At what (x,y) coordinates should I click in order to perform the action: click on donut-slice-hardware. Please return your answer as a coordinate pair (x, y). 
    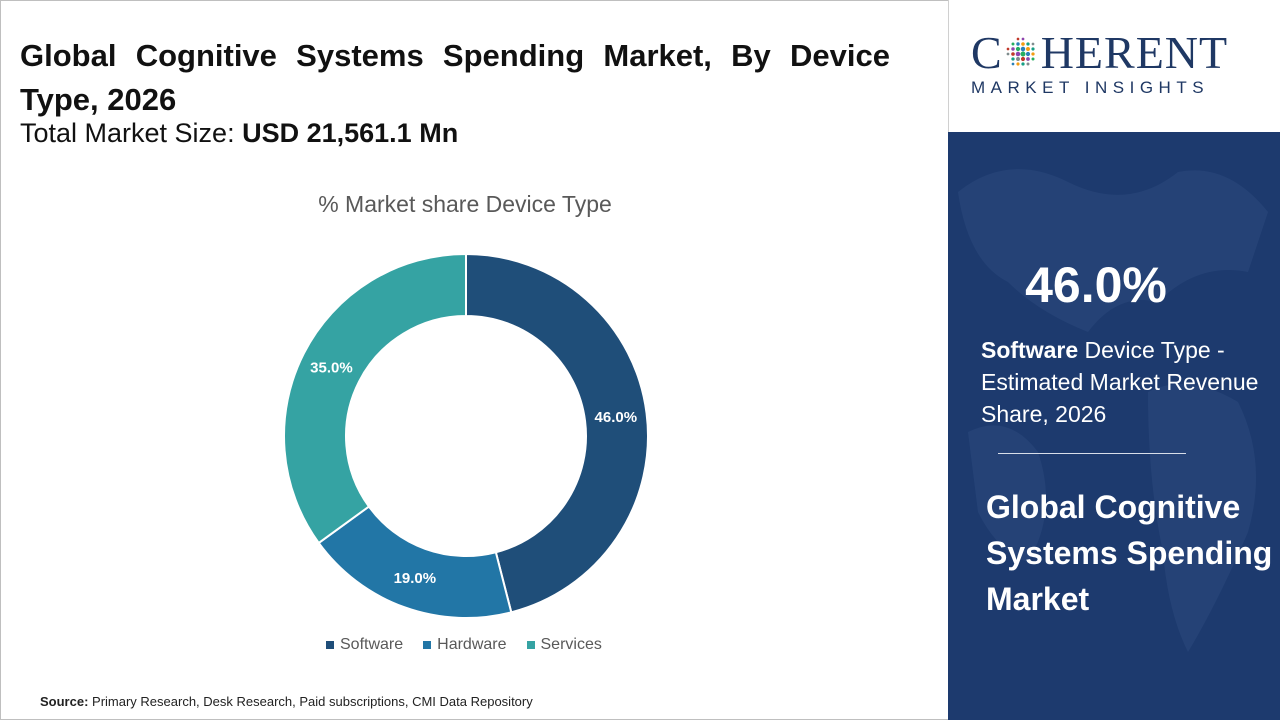
    Looking at the image, I should click on (415, 562).